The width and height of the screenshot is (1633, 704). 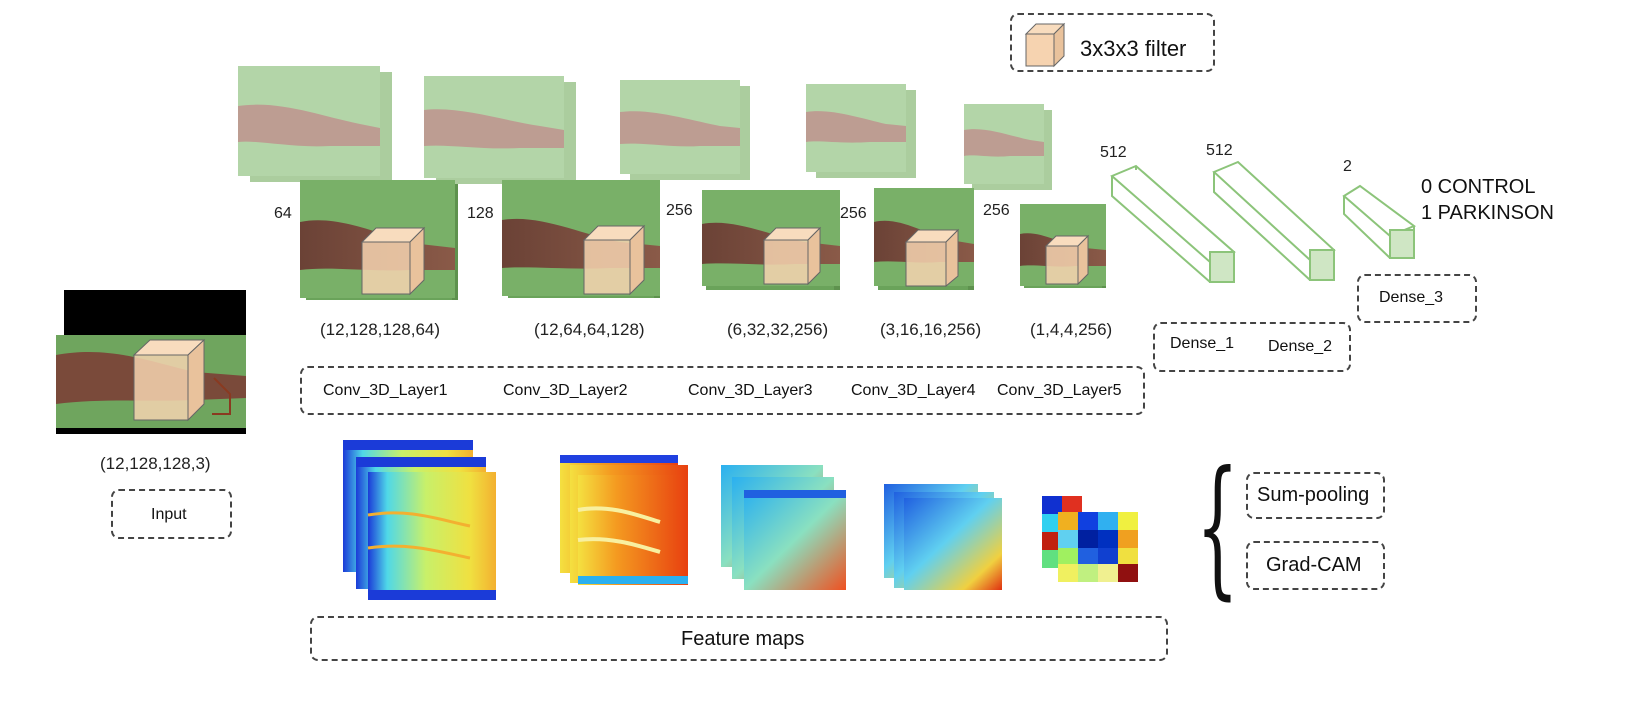 What do you see at coordinates (1045, 45) in the screenshot?
I see `filter-legend-cube` at bounding box center [1045, 45].